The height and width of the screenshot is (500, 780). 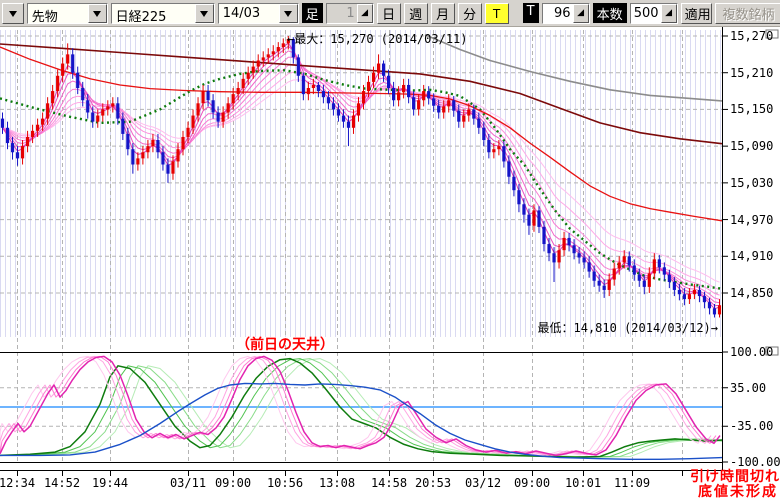 I want to click on instrument-type-select: 先物, so click(x=67, y=13).